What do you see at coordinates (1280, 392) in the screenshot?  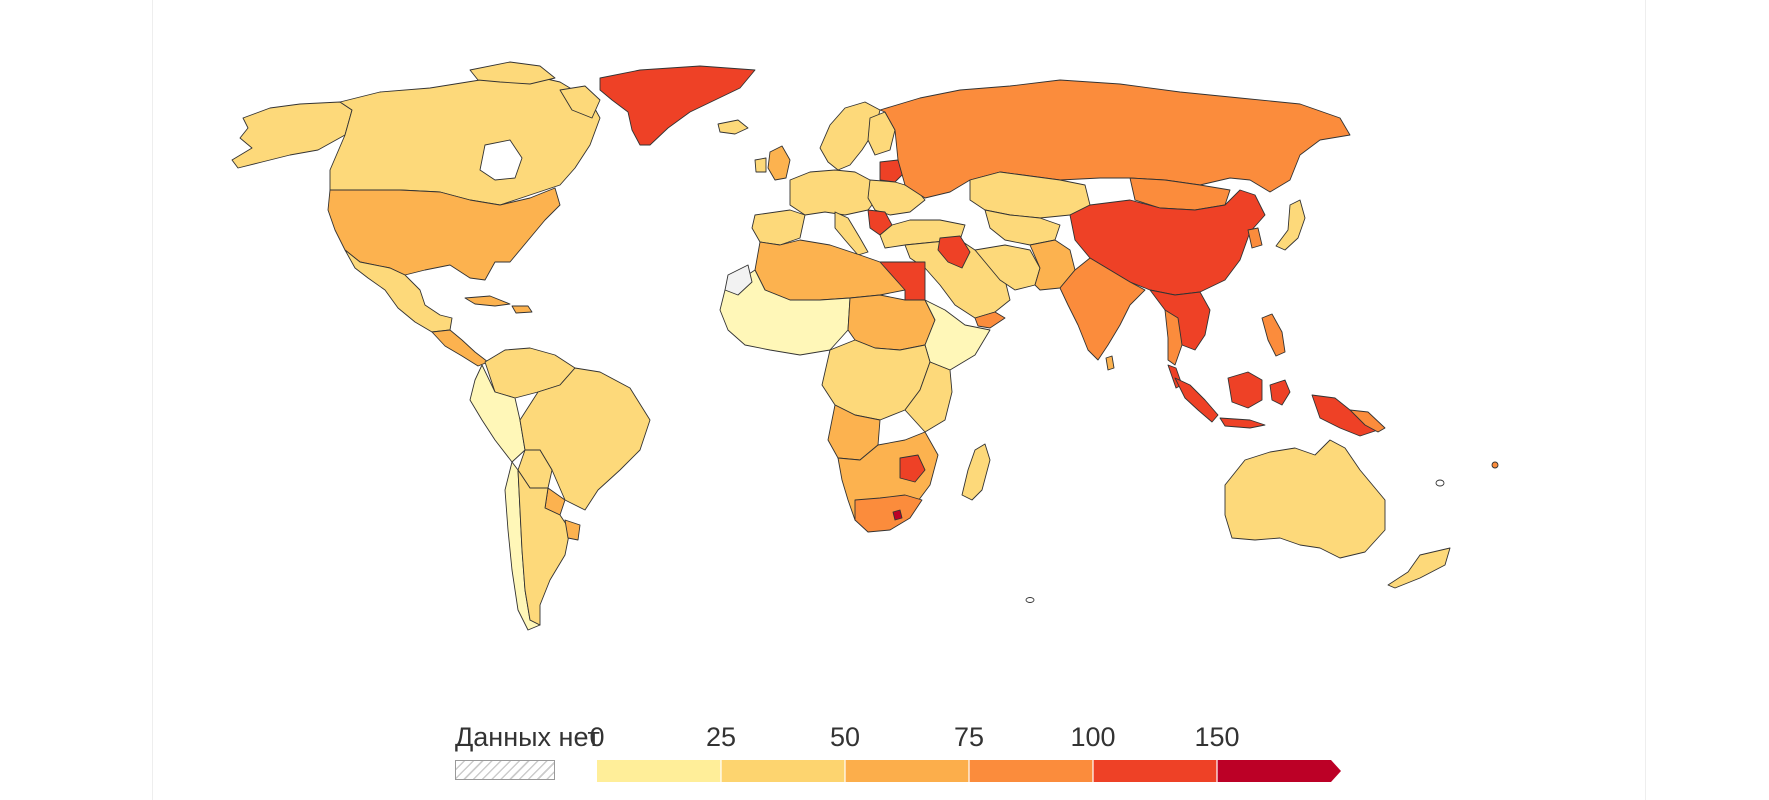 I see `region-sulawesi` at bounding box center [1280, 392].